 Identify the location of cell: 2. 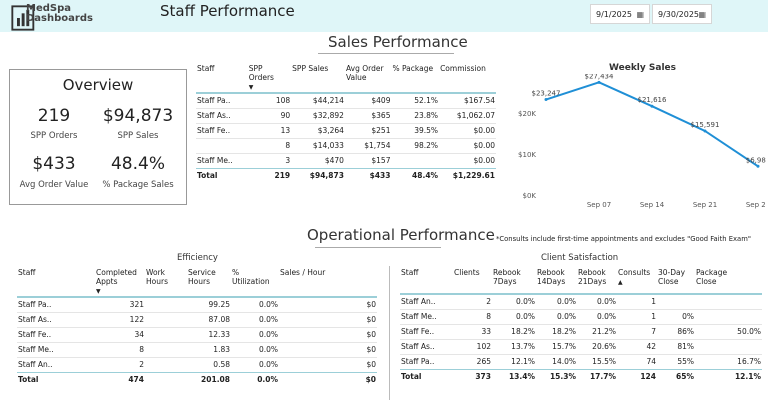
(141, 364).